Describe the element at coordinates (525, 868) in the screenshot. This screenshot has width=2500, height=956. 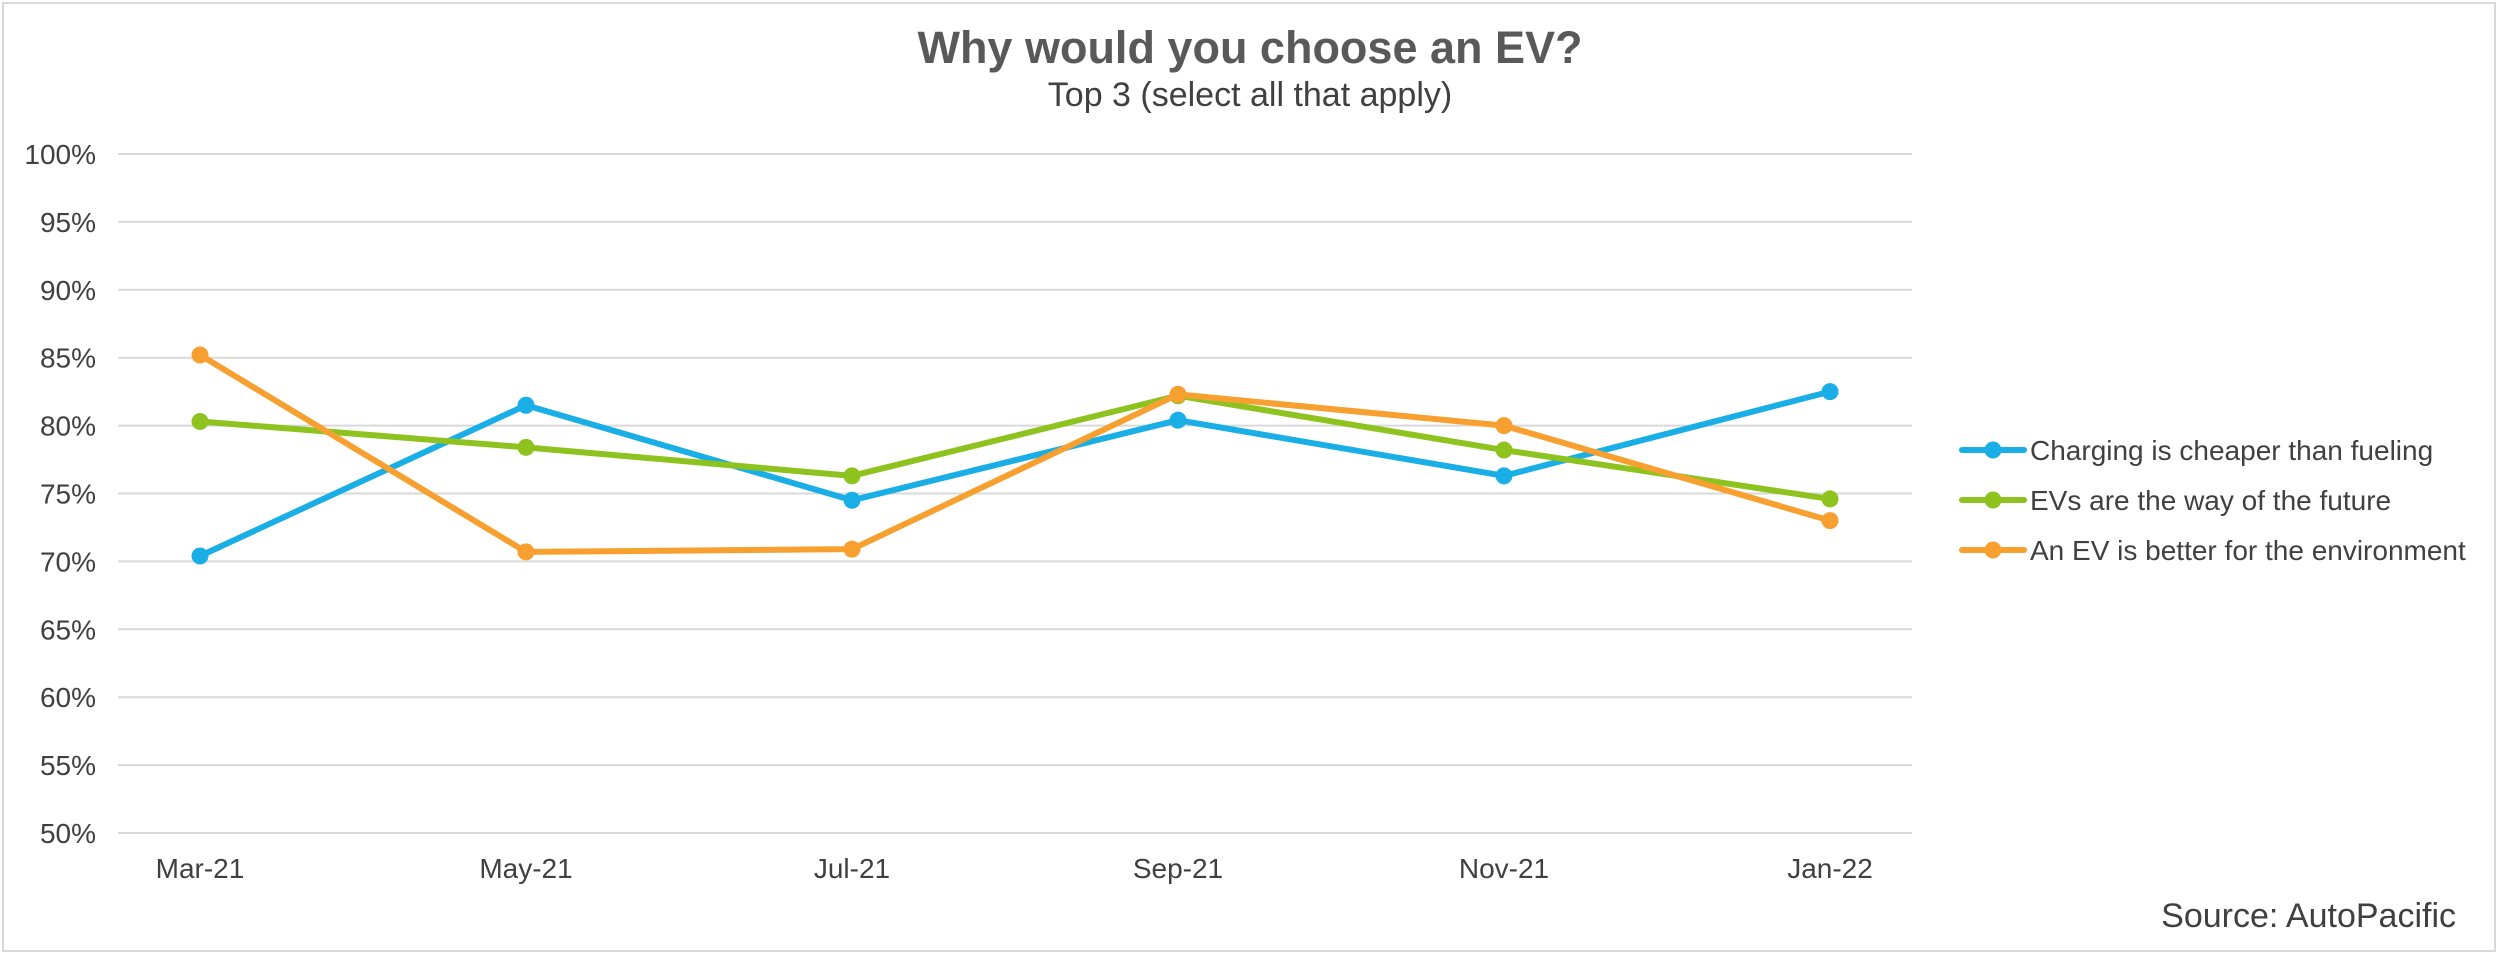
I see `x-tick-label: May-21` at that location.